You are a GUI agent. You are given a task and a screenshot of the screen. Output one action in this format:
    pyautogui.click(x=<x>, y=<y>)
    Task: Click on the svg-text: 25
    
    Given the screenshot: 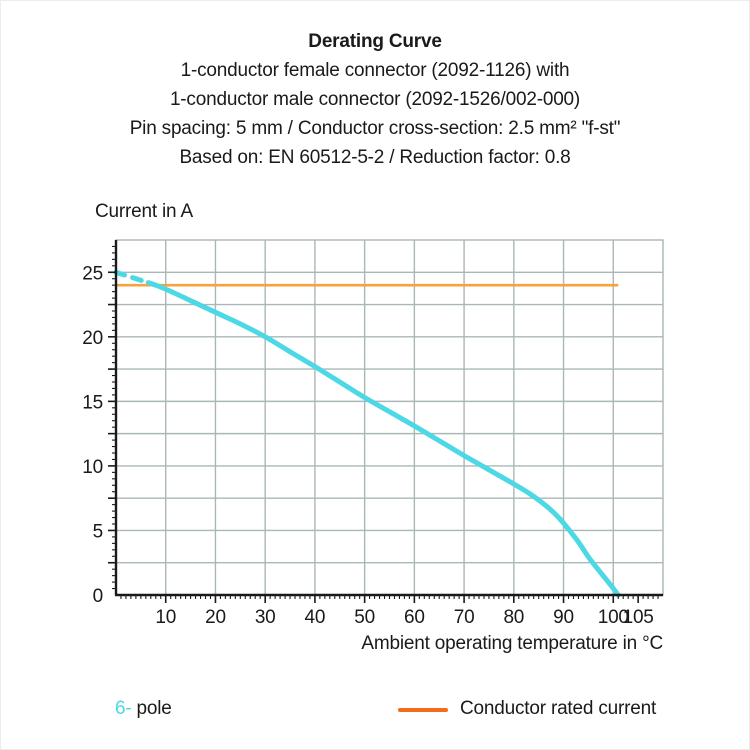 What is the action you would take?
    pyautogui.click(x=92, y=273)
    